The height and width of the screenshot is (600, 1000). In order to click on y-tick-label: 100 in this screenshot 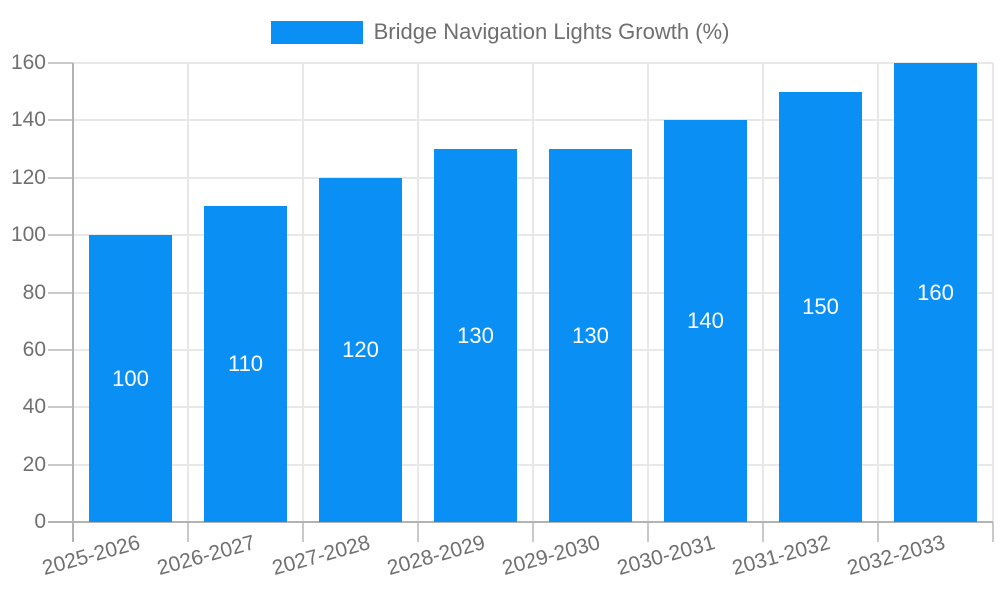, I will do `click(28, 235)`.